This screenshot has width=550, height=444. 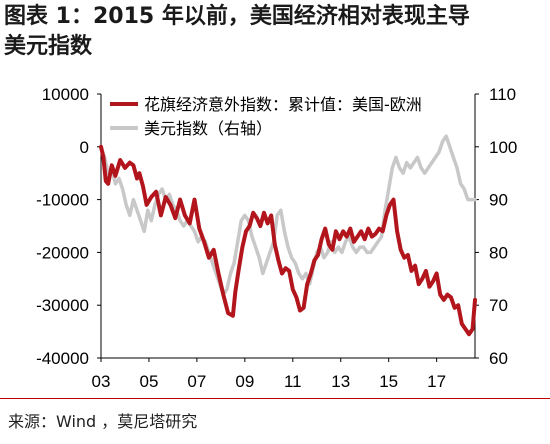 What do you see at coordinates (244, 381) in the screenshot?
I see `x-tick-label: 09` at bounding box center [244, 381].